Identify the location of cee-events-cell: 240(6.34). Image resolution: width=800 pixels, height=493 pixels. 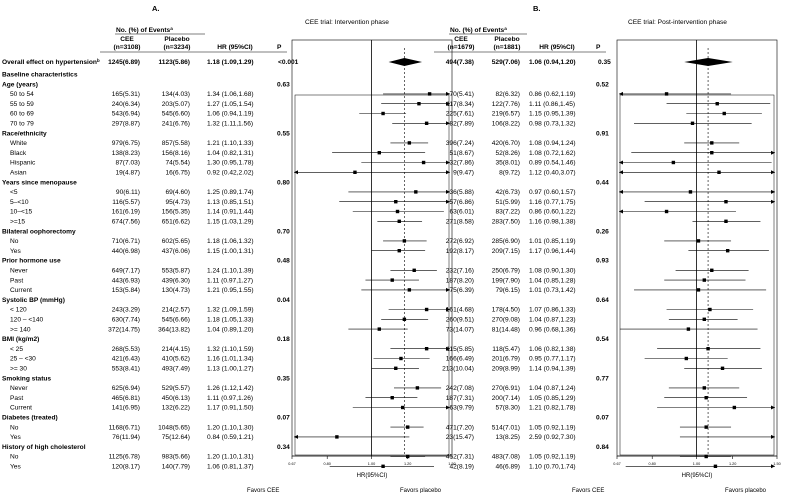
(126, 104).